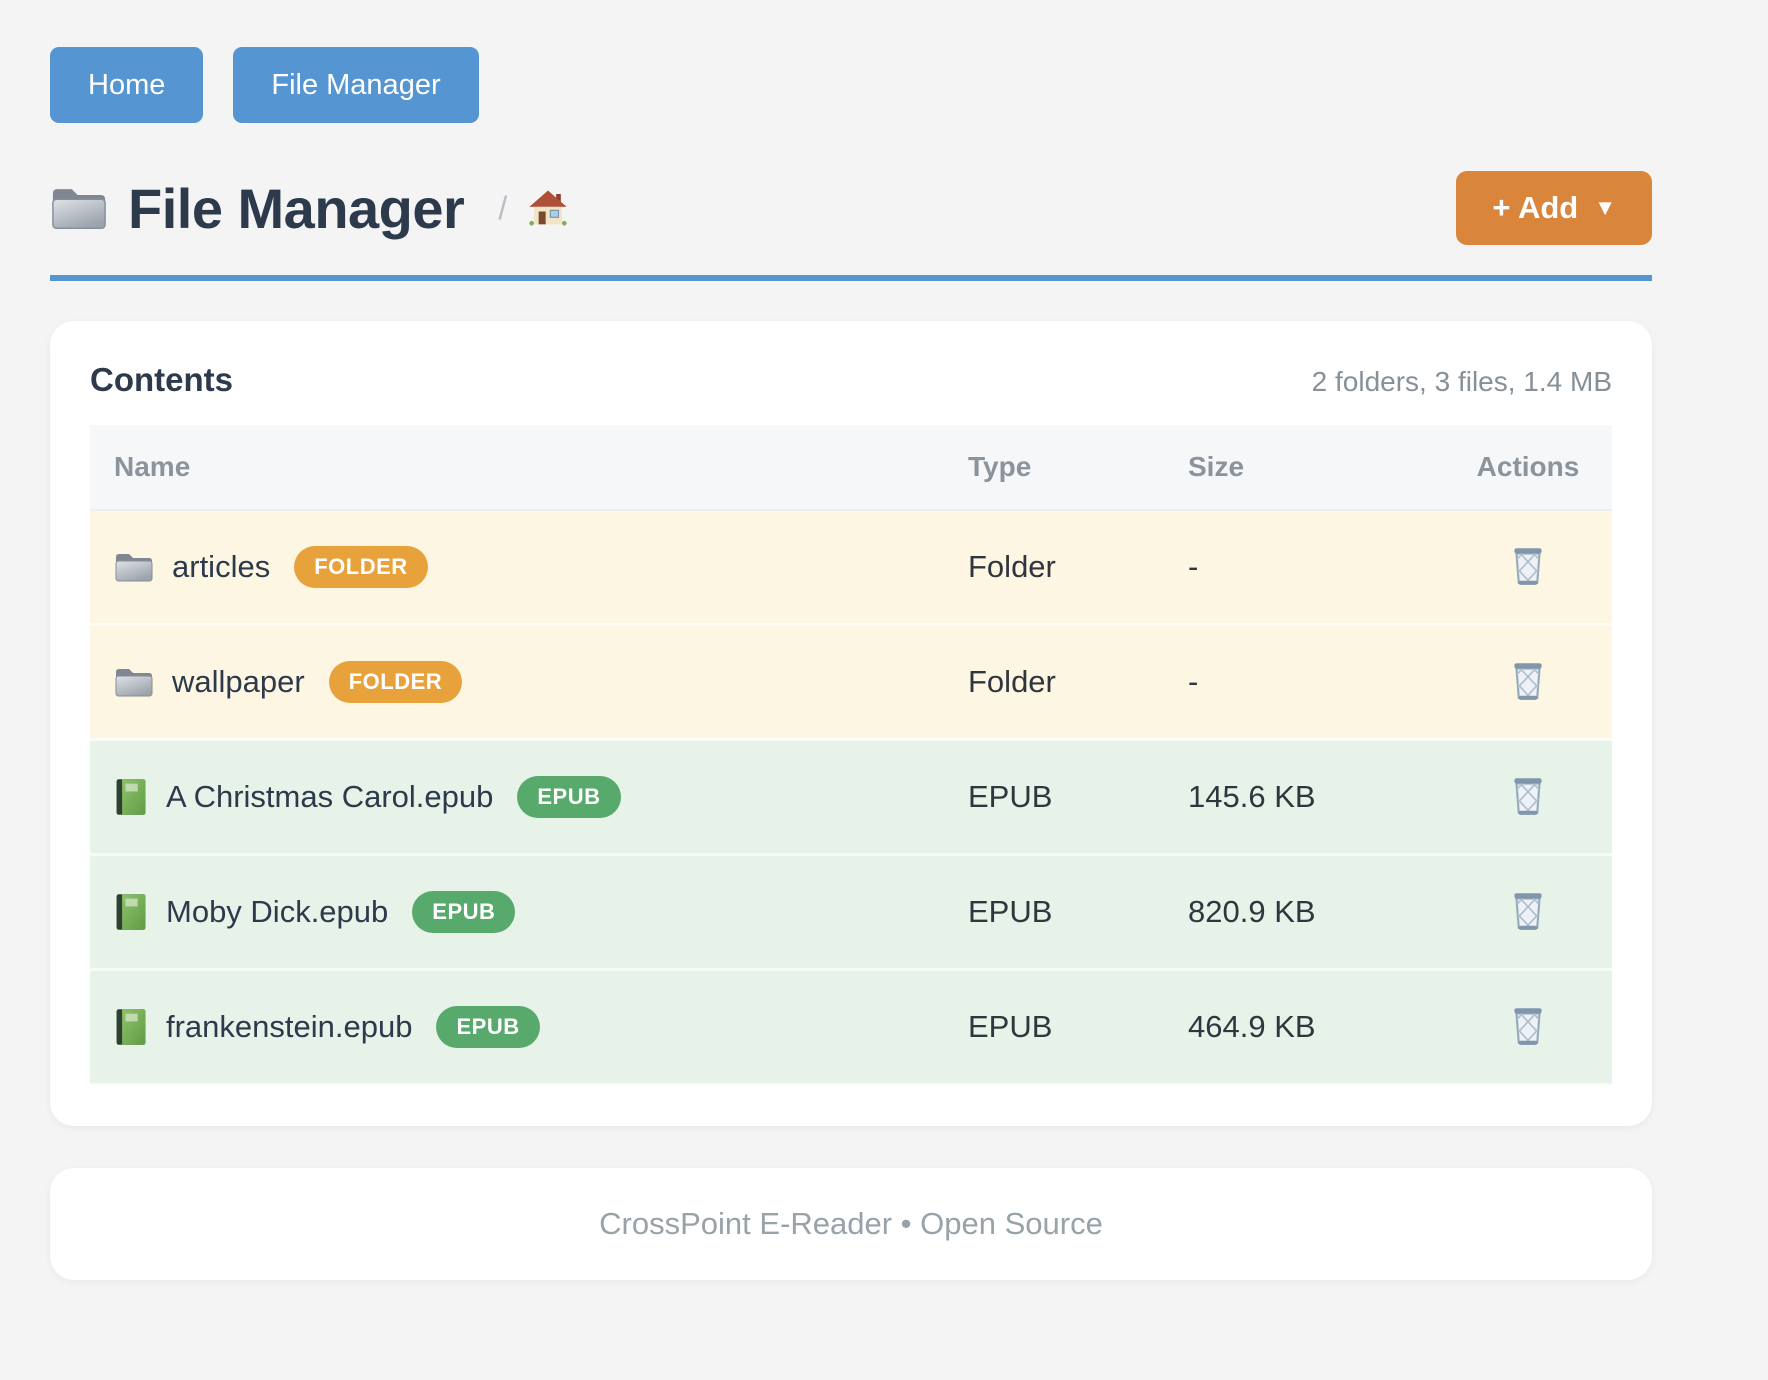 The image size is (1768, 1380). I want to click on column-header-type: Type, so click(1054, 468).